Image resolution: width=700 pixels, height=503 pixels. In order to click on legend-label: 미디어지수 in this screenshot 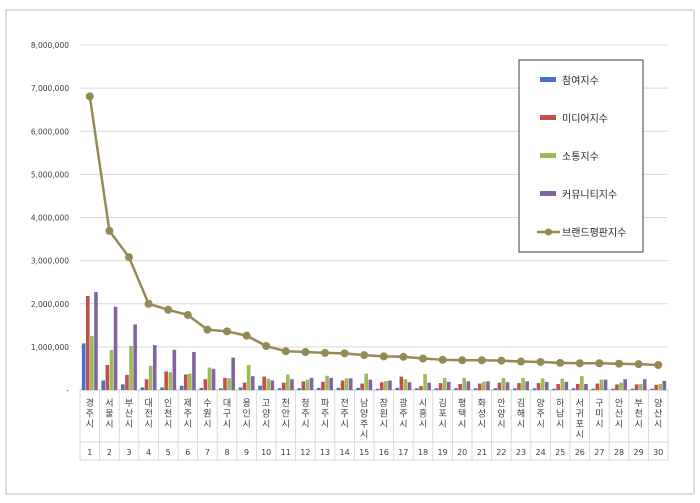, I will do `click(585, 119)`.